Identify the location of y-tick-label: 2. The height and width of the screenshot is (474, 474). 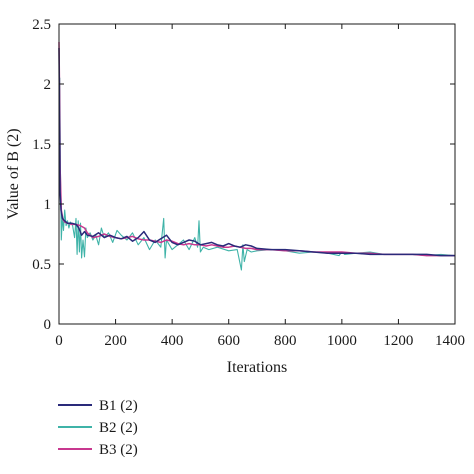
(48, 85).